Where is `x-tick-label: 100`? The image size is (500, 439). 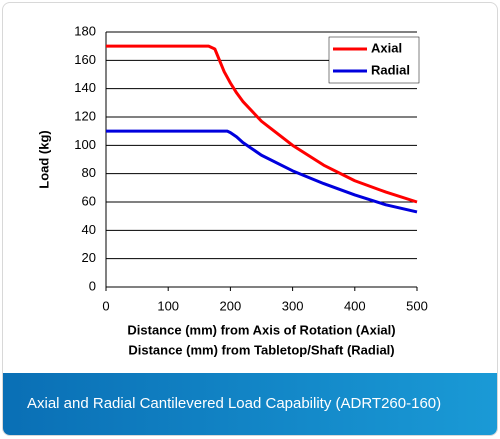 x-tick-label: 100 is located at coordinates (168, 305).